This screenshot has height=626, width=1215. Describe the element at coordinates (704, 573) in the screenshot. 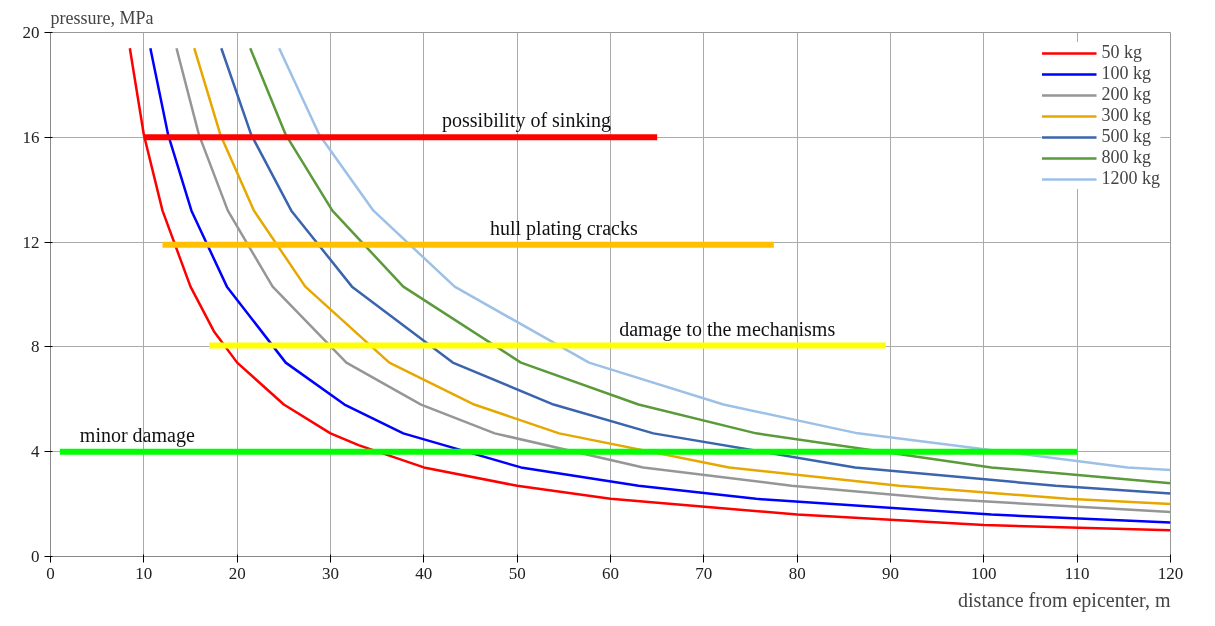

I see `x-tick-label: 70` at that location.